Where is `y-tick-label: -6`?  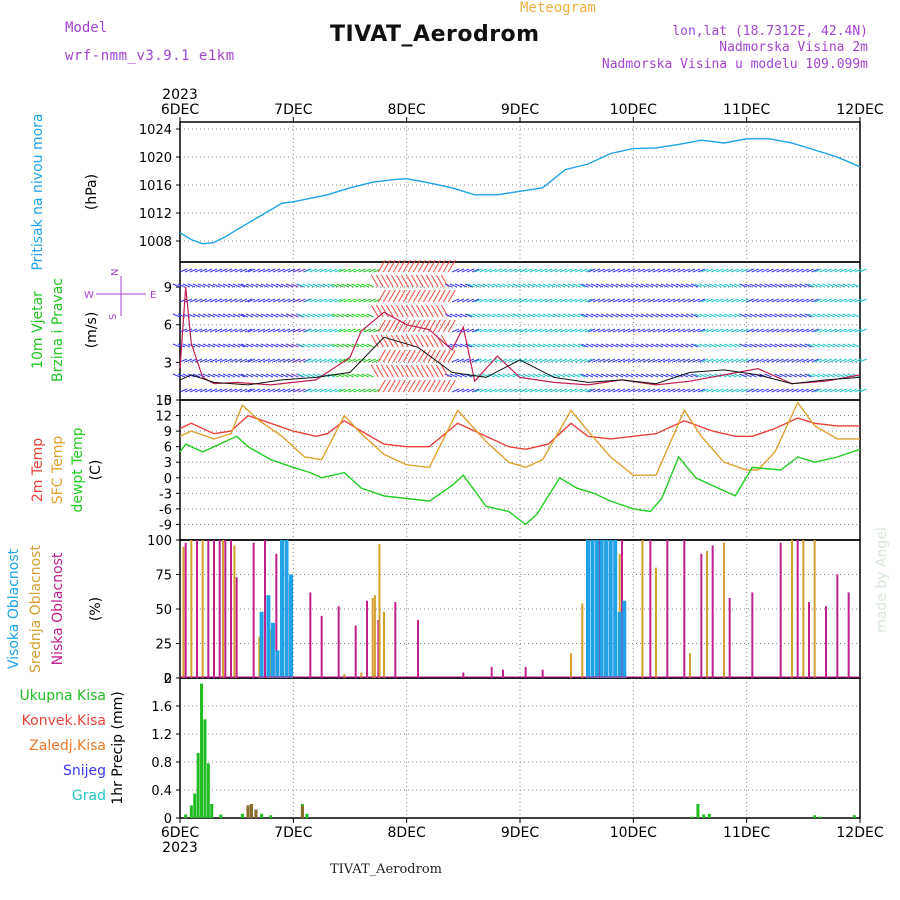 y-tick-label: -6 is located at coordinates (165, 510).